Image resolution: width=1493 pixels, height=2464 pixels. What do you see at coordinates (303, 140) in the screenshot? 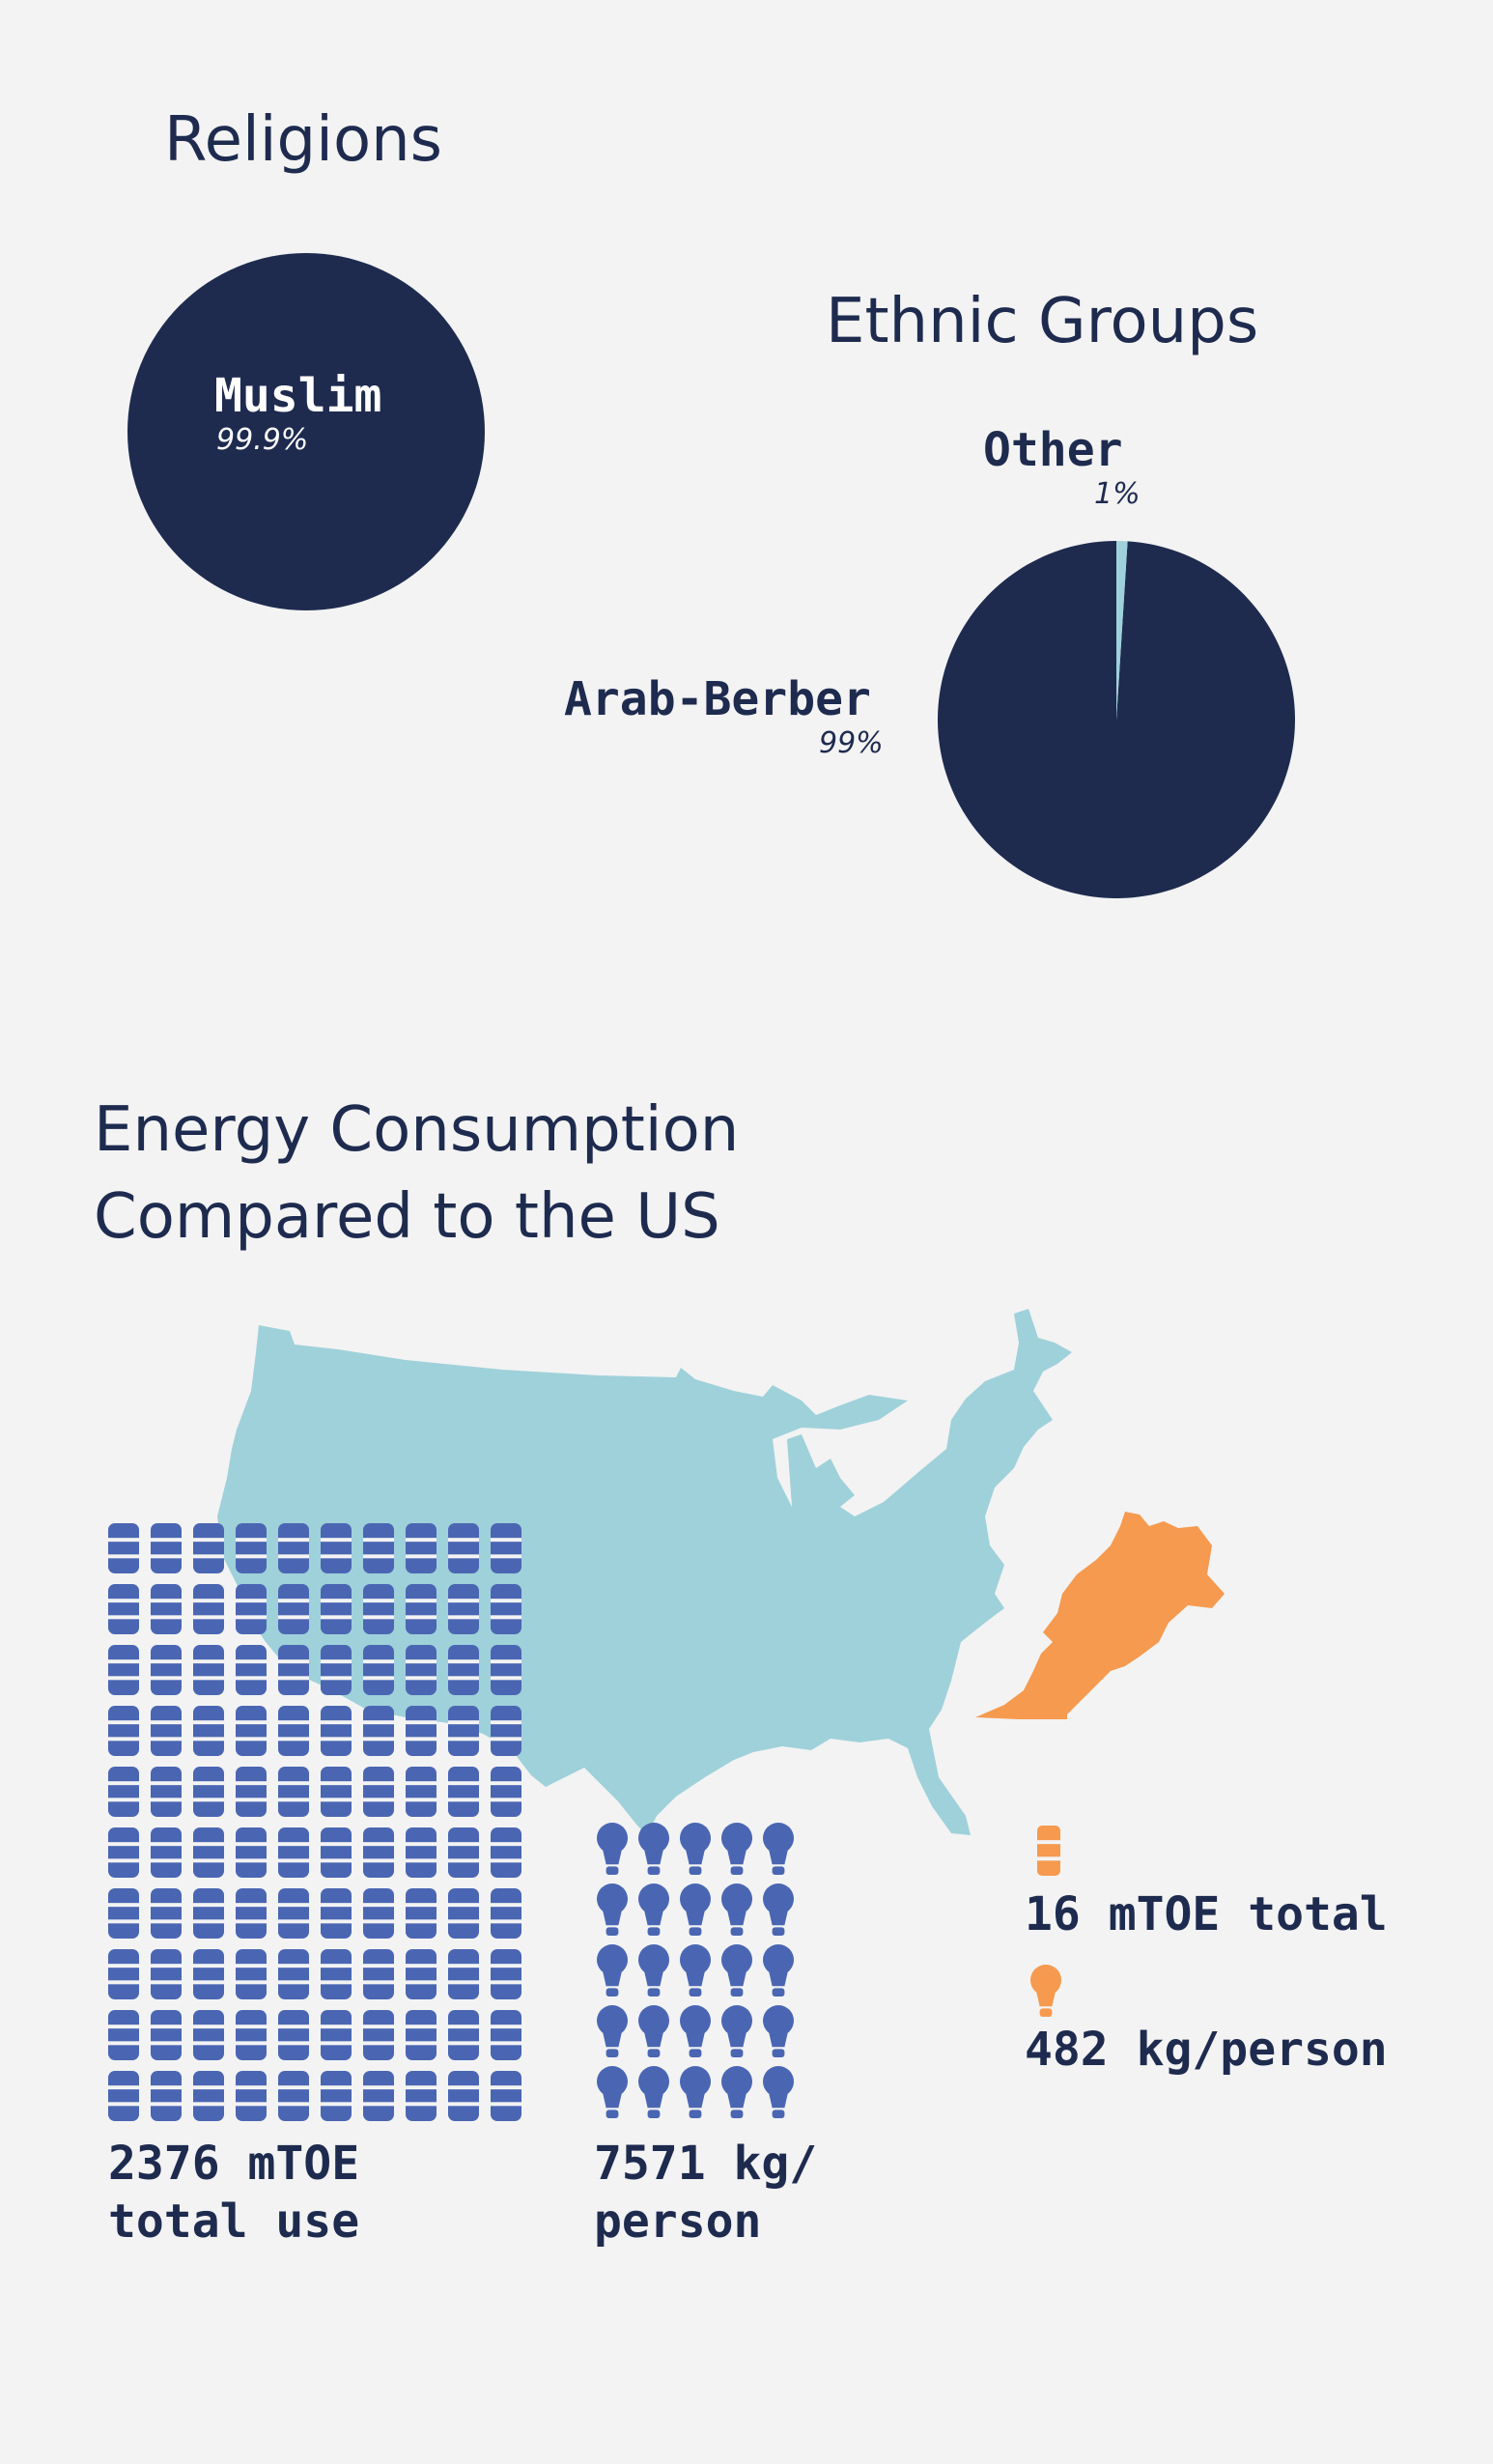
I see `religions-title: Religions` at bounding box center [303, 140].